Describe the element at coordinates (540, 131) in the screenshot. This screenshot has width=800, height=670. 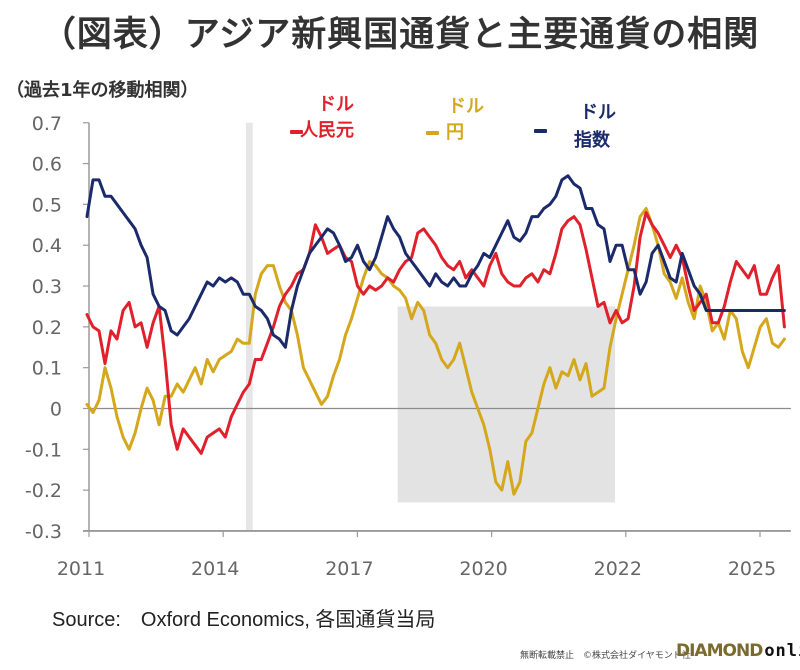
I see `legend-swatch-dollar-index` at that location.